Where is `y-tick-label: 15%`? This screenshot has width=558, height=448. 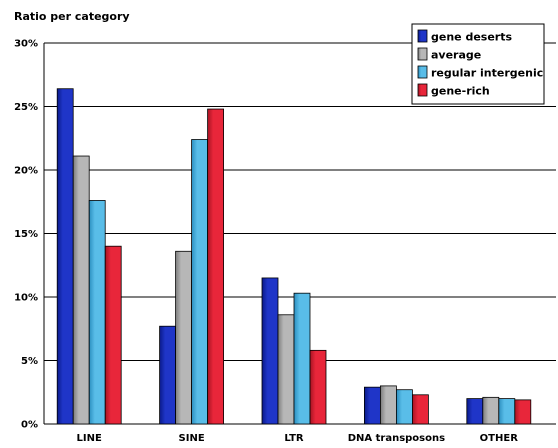 y-tick-label: 15% is located at coordinates (26, 234).